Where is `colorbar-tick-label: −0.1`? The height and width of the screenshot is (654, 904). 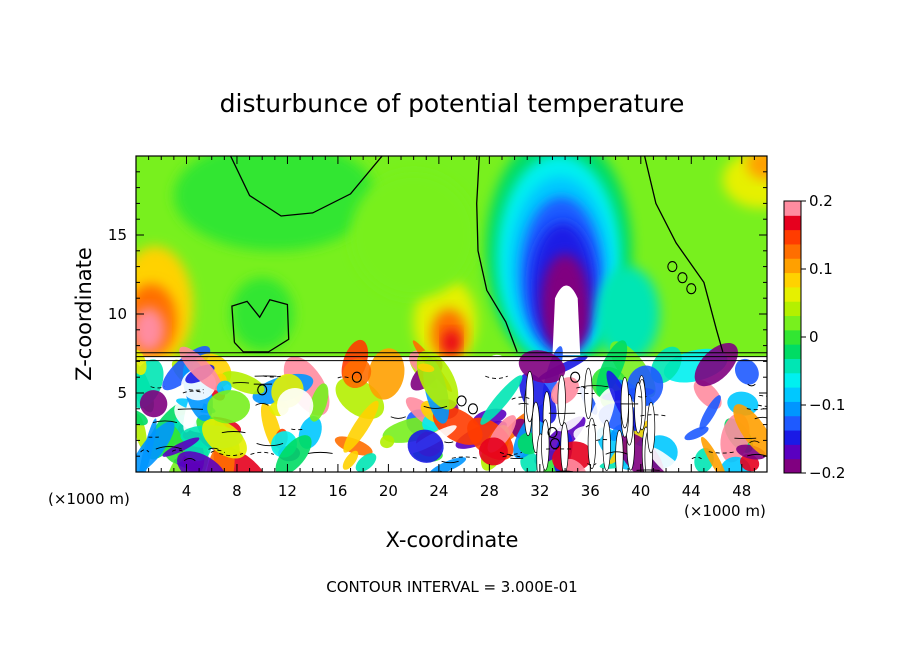
colorbar-tick-label: −0.1 is located at coordinates (827, 405).